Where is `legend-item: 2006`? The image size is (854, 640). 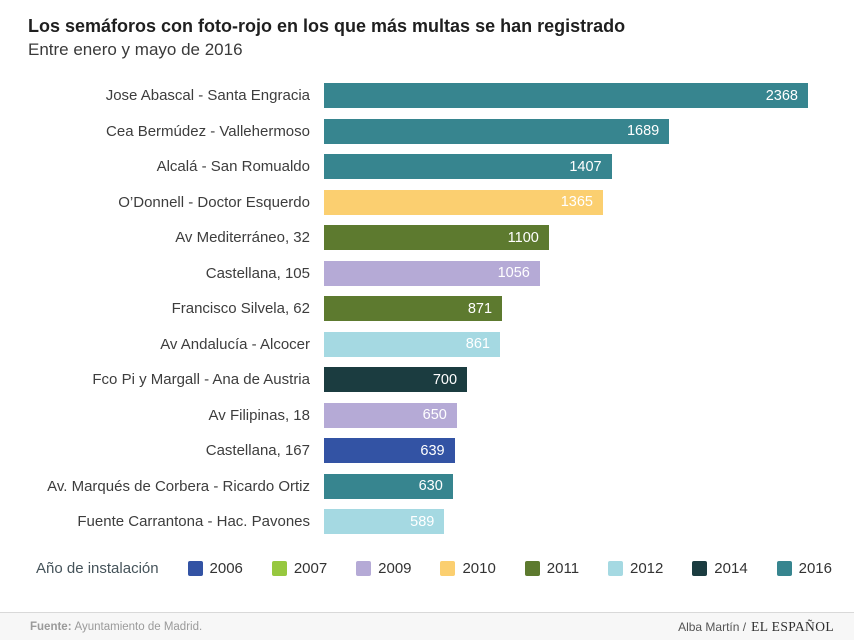 legend-item: 2006 is located at coordinates (215, 568).